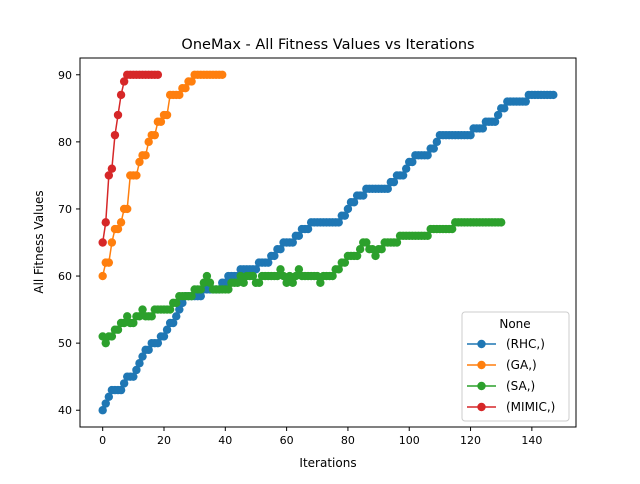  Describe the element at coordinates (409, 440) in the screenshot. I see `x-tick-label: 100` at that location.